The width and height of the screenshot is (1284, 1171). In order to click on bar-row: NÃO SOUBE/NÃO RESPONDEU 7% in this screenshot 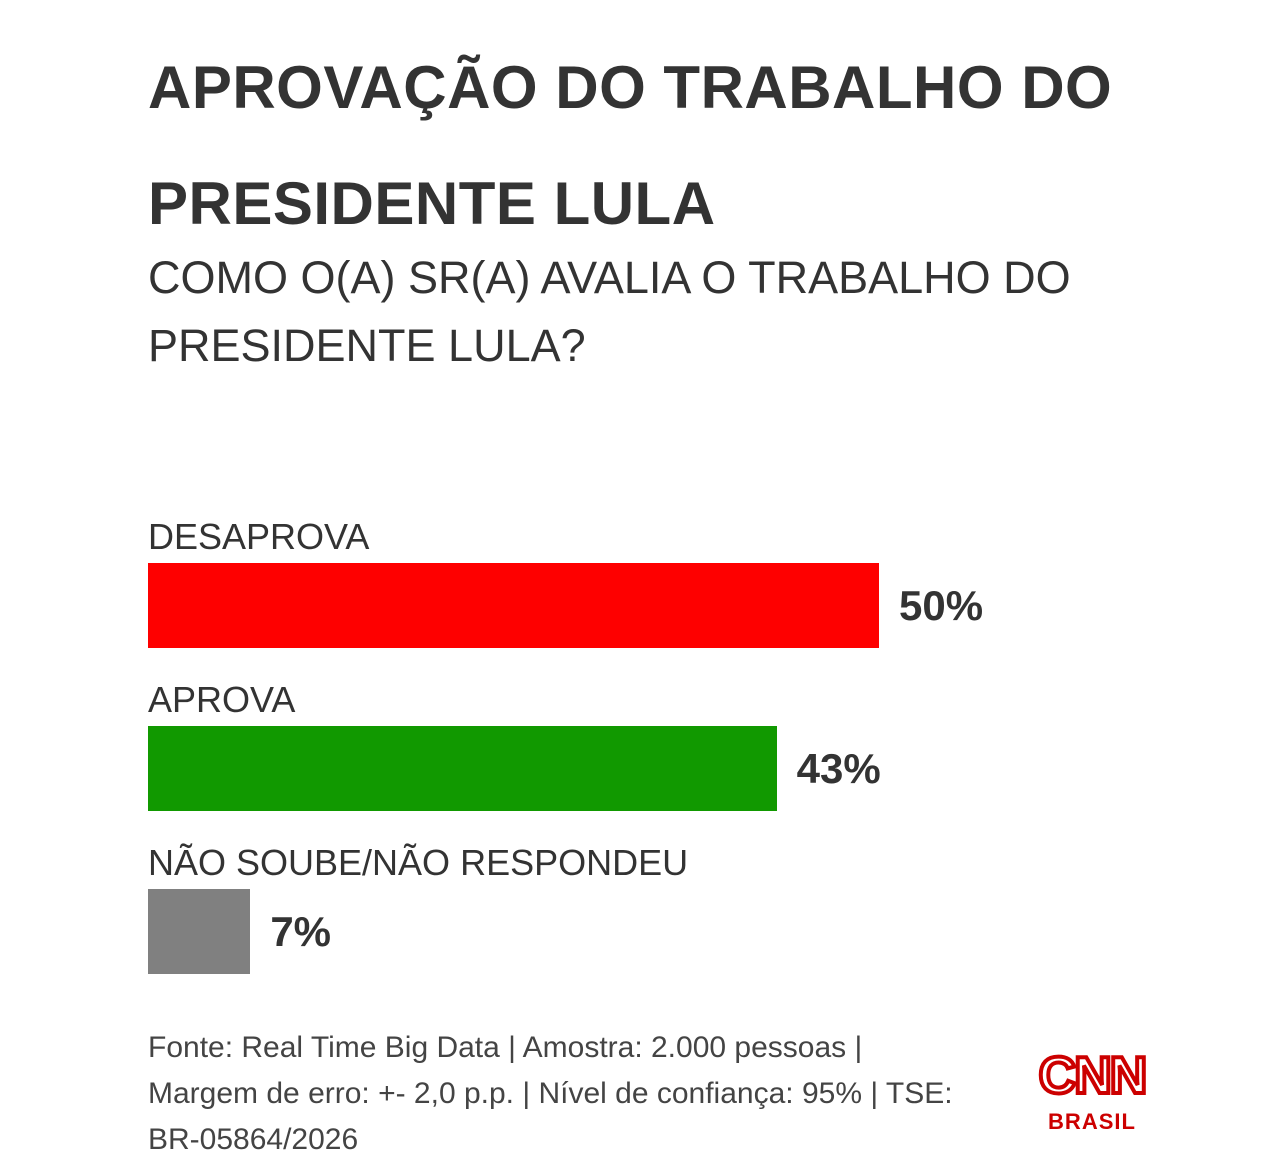, I will do `click(648, 921)`.